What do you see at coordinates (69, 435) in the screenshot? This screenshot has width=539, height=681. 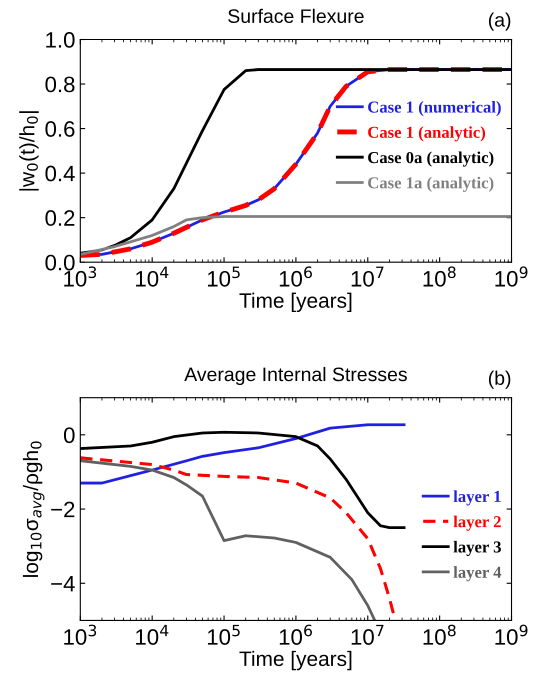 I see `y-tick-label: 0` at bounding box center [69, 435].